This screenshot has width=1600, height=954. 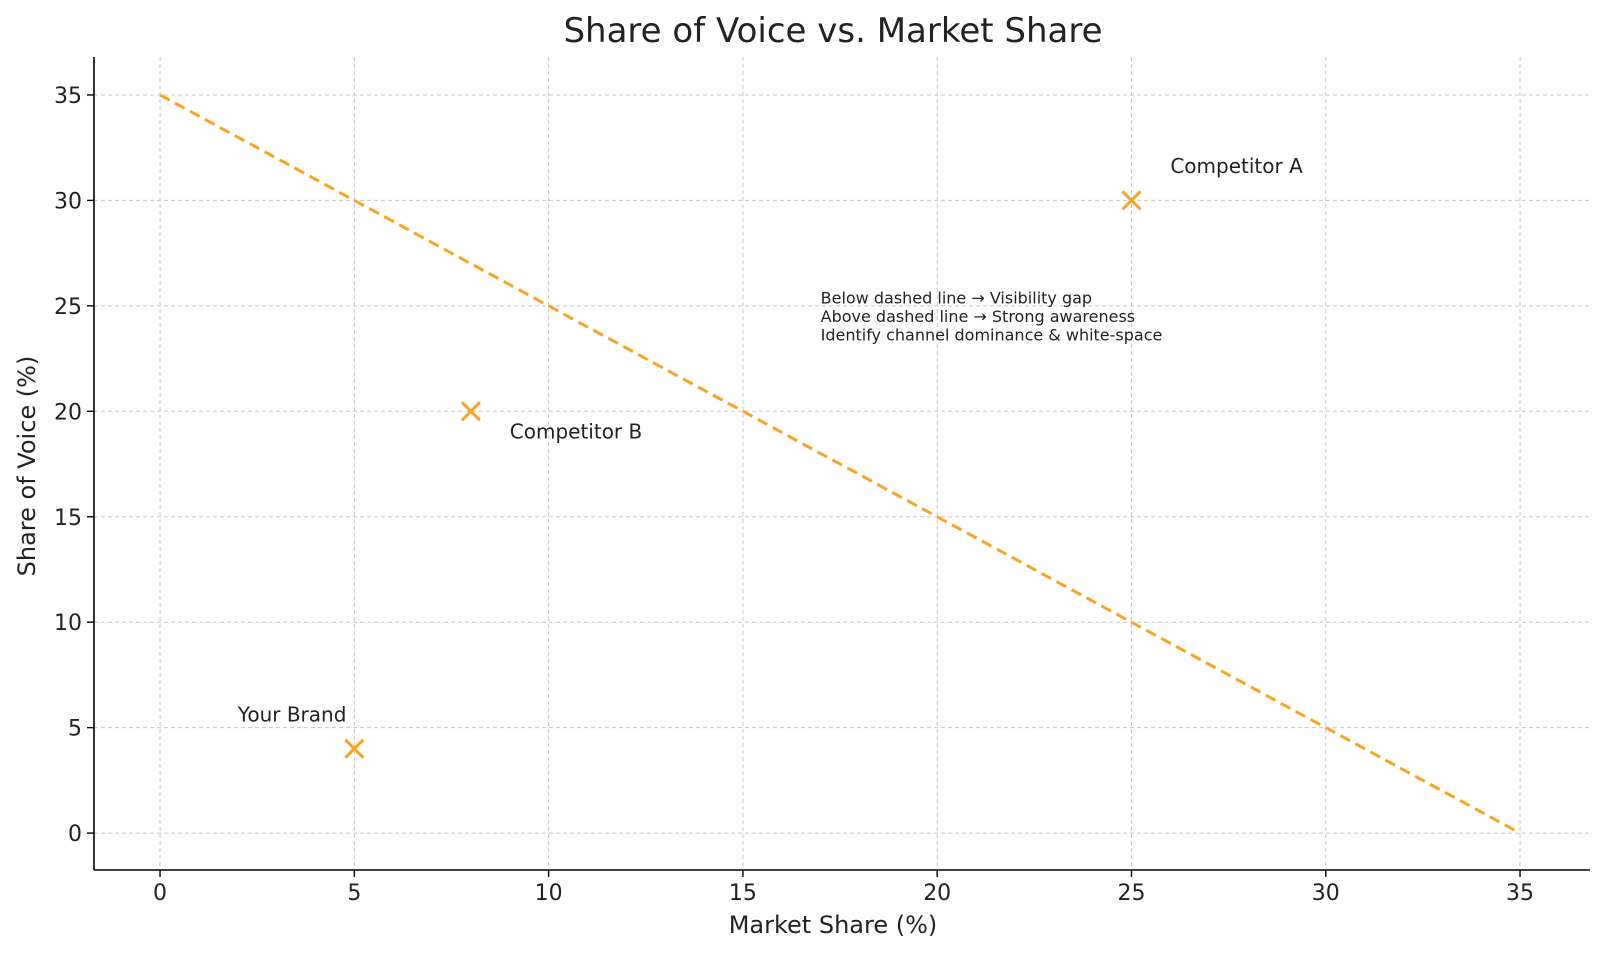 What do you see at coordinates (75, 834) in the screenshot?
I see `y-tick-label: 0` at bounding box center [75, 834].